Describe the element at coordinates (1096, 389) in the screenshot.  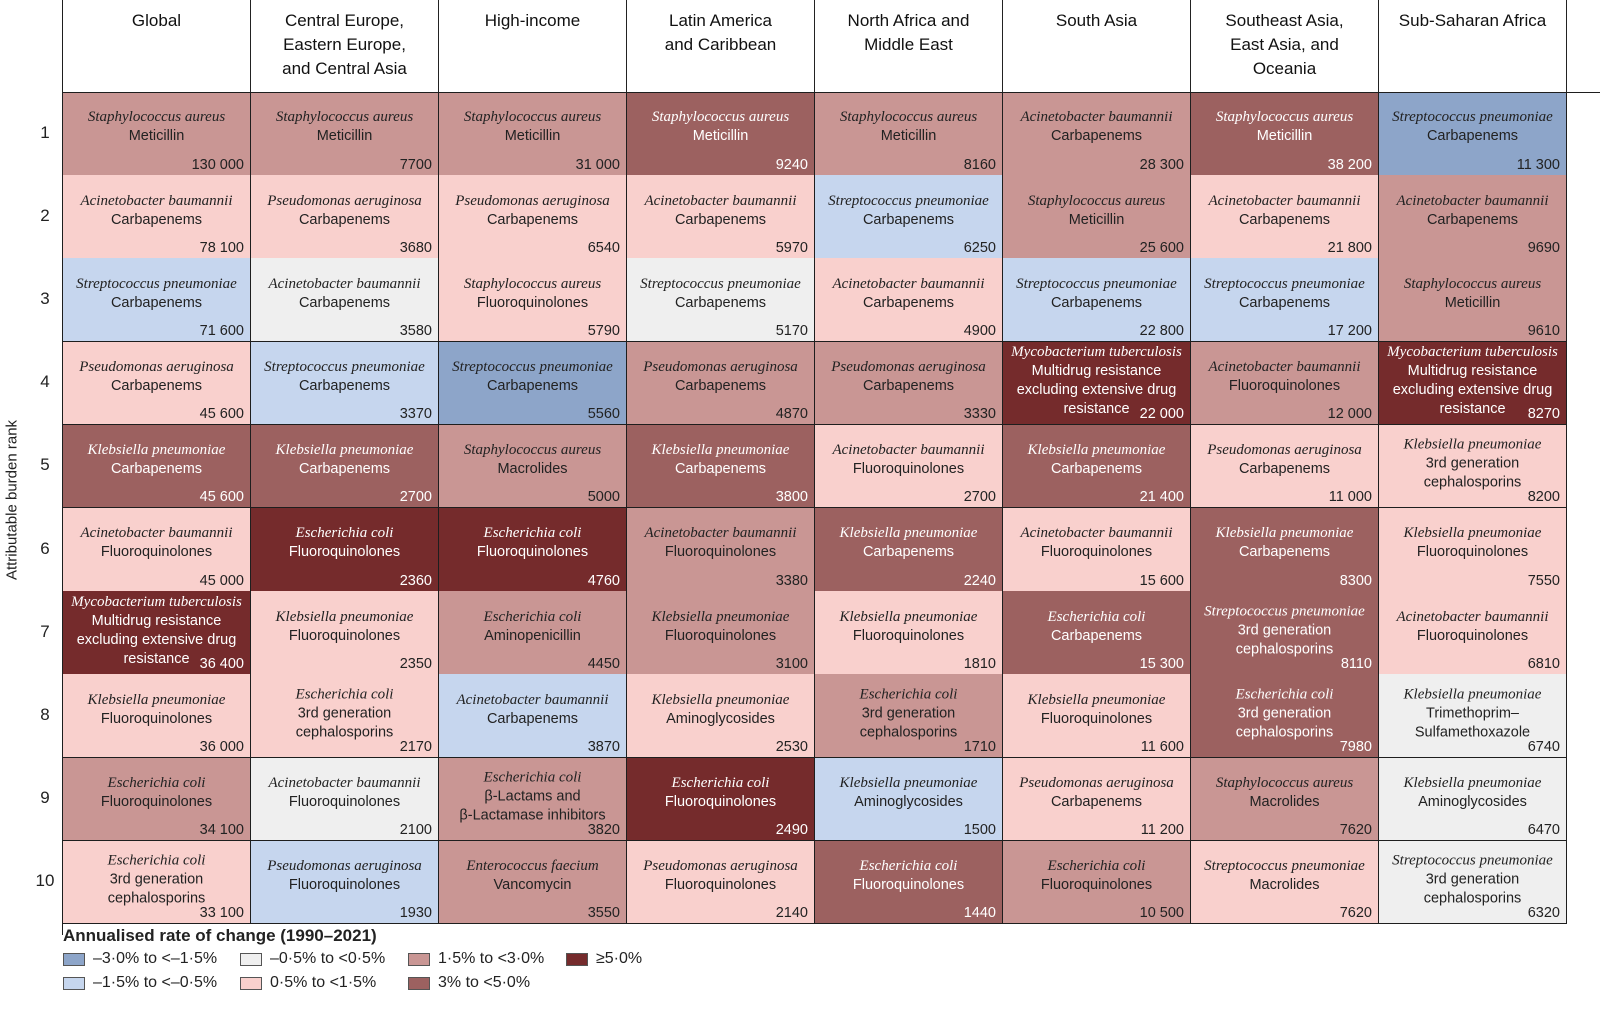
I see `drug-name: excluding extensive drug` at that location.